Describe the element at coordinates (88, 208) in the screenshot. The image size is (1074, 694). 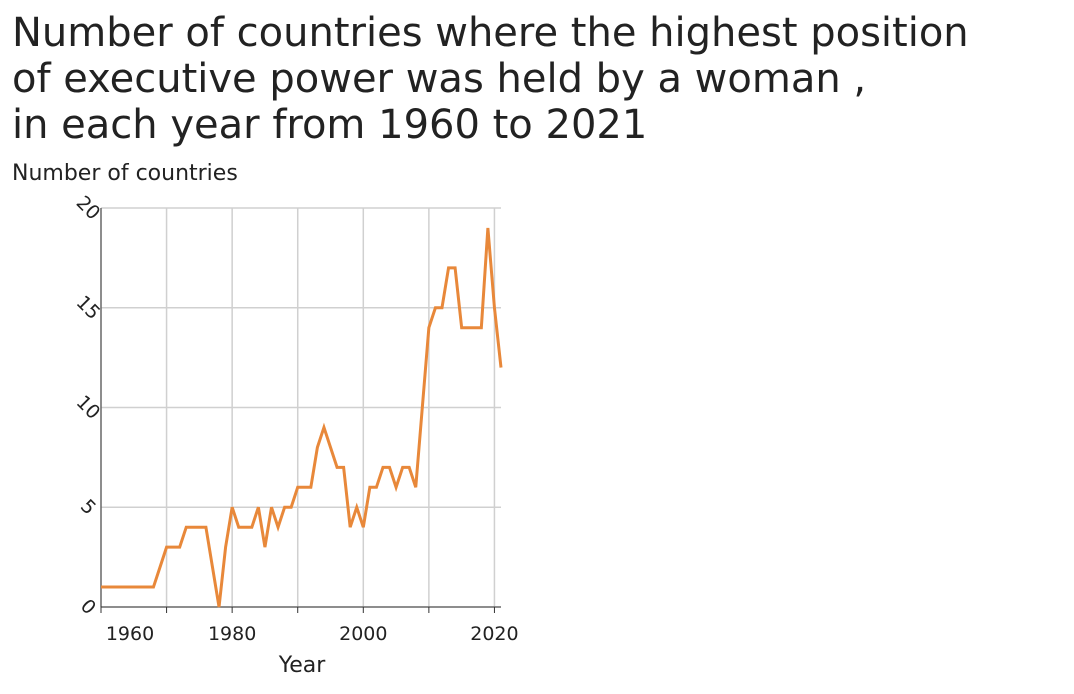
I see `y-tick-label: 20` at that location.